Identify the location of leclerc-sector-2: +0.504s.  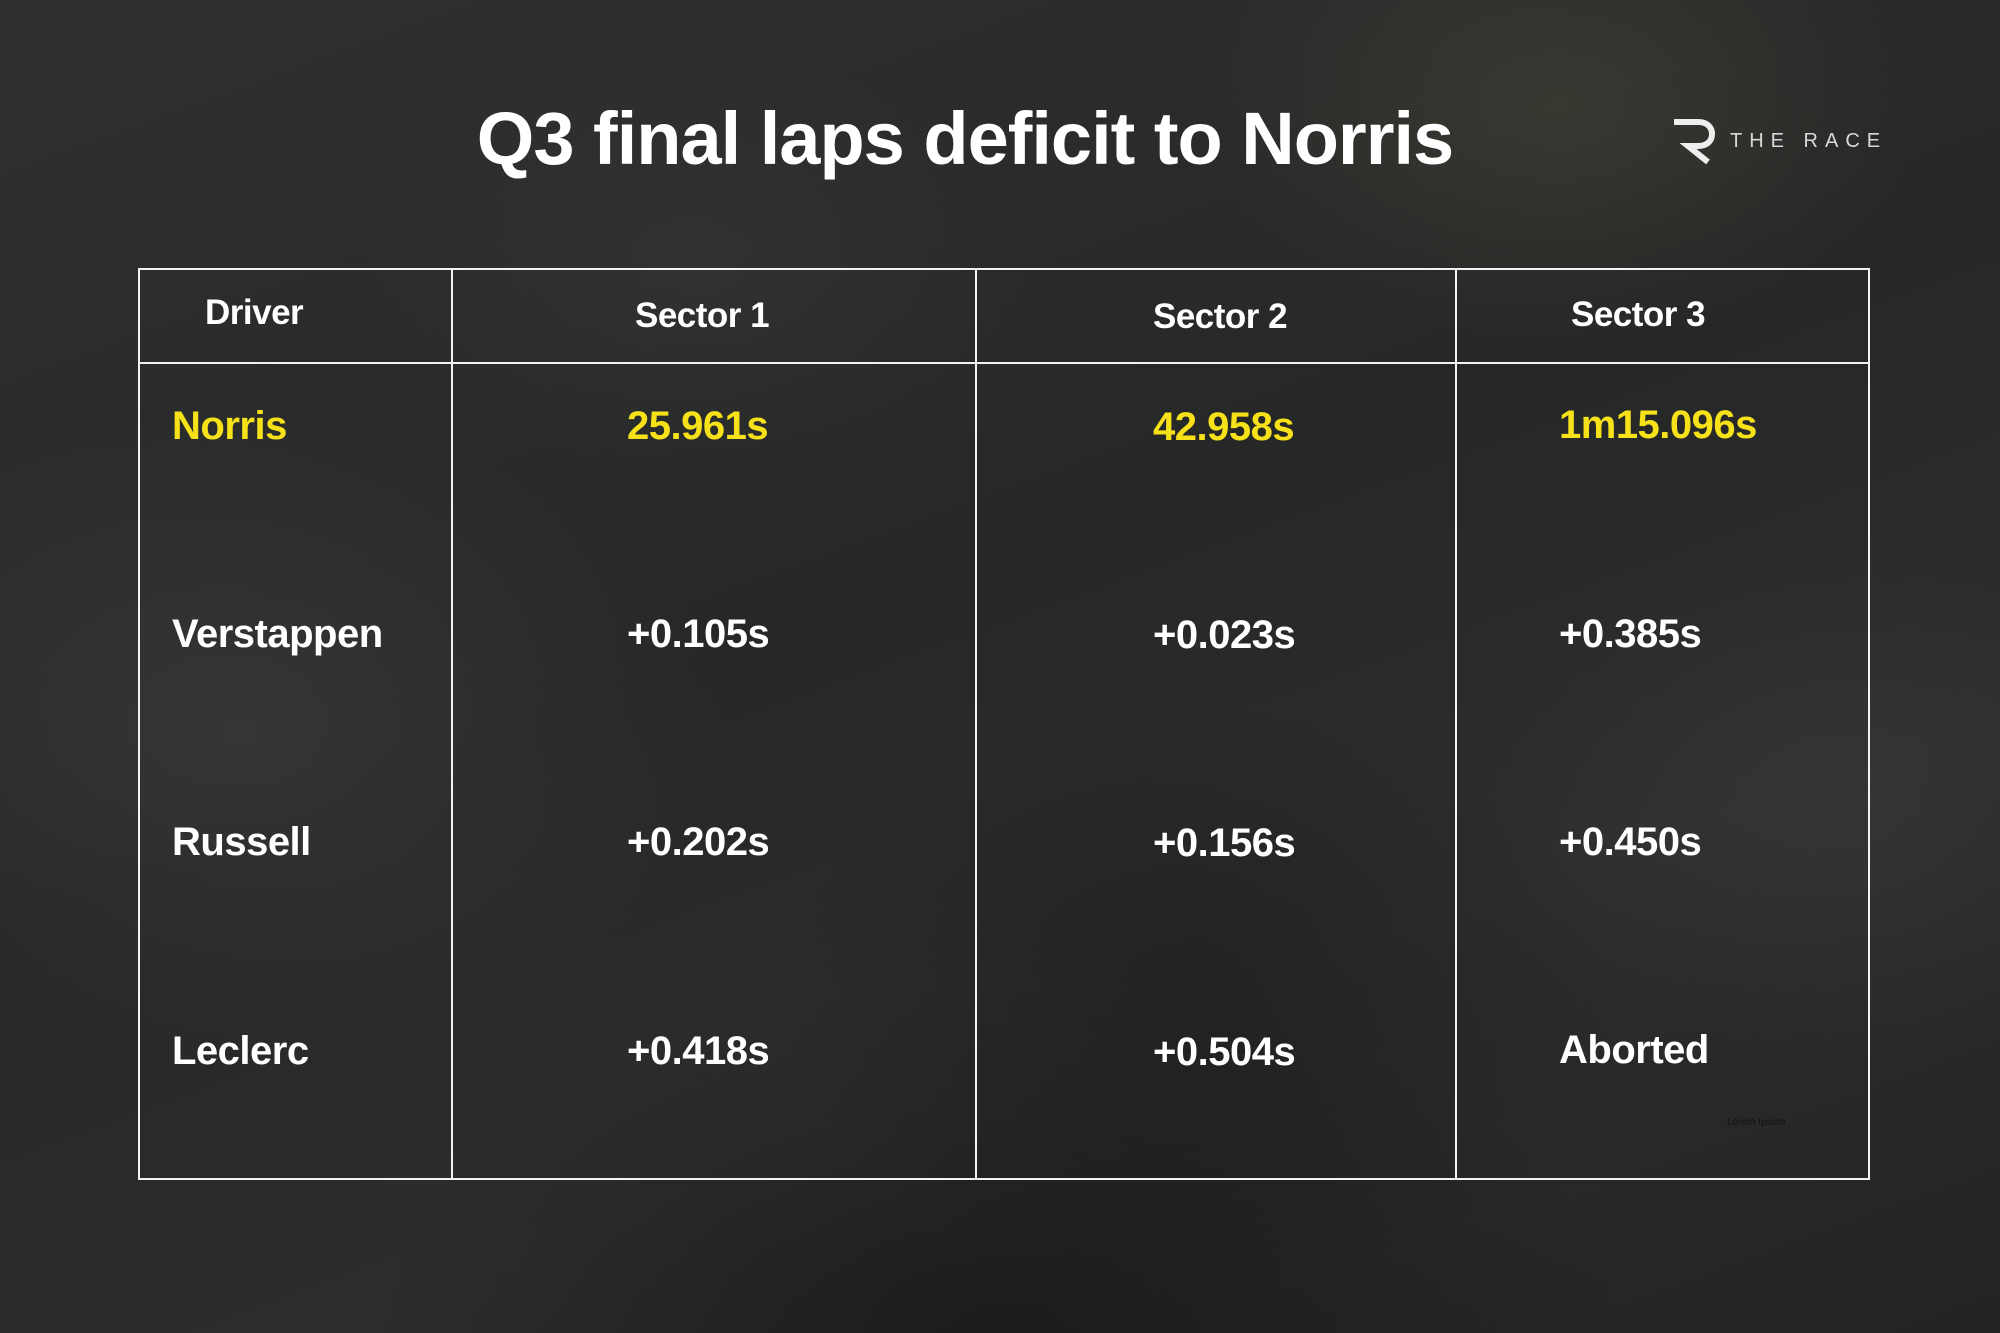
(1224, 1052).